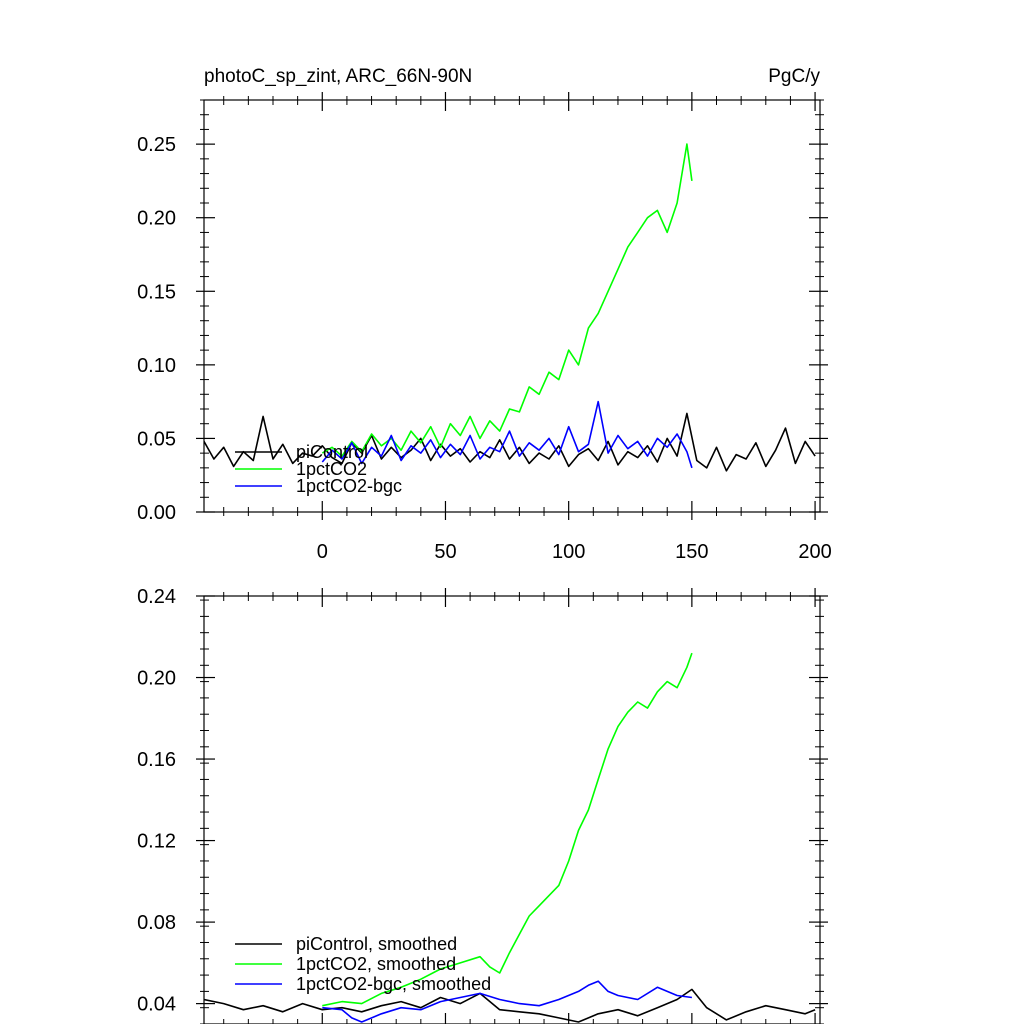 This screenshot has width=1024, height=1024. Describe the element at coordinates (332, 452) in the screenshot. I see `legend-label: piControl` at that location.